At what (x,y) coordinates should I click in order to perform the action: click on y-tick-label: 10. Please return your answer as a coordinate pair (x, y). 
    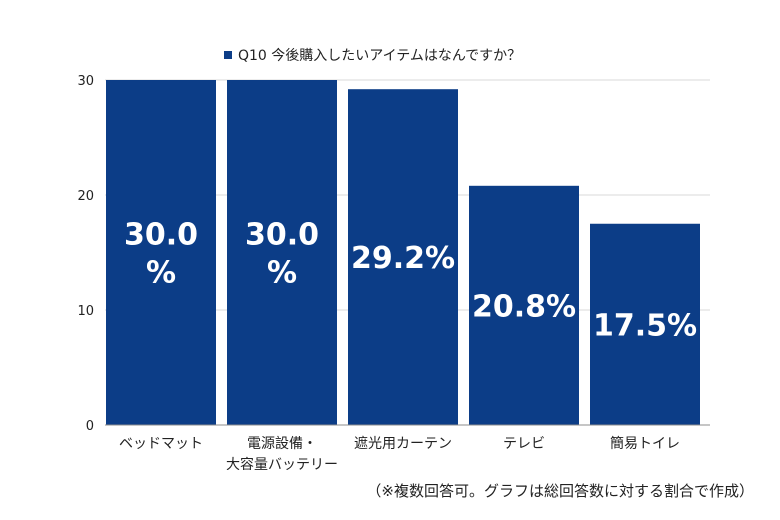
    Looking at the image, I should click on (85, 311).